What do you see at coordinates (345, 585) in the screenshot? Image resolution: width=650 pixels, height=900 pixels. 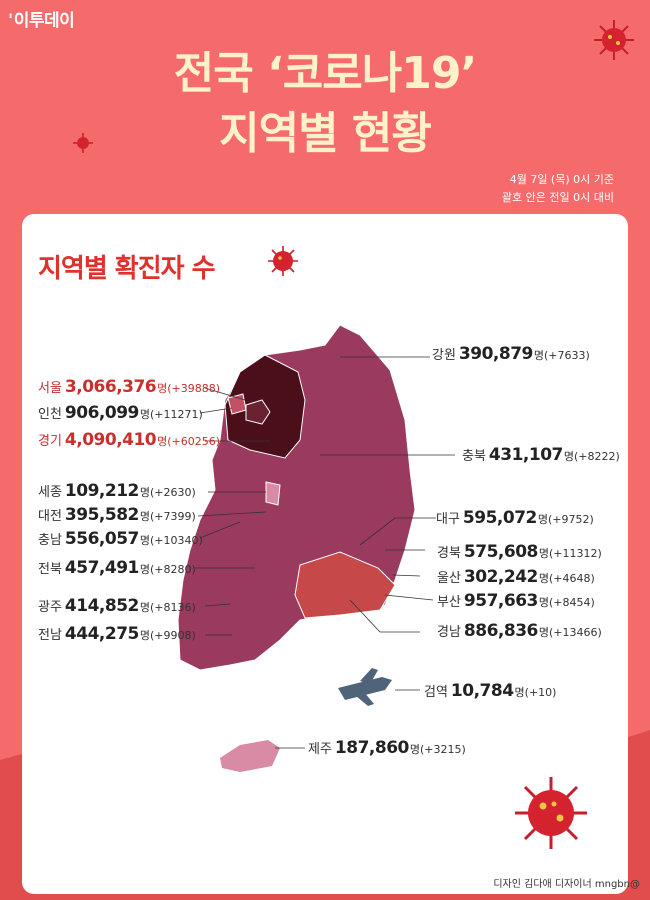 I see `map-gyeongnam` at bounding box center [345, 585].